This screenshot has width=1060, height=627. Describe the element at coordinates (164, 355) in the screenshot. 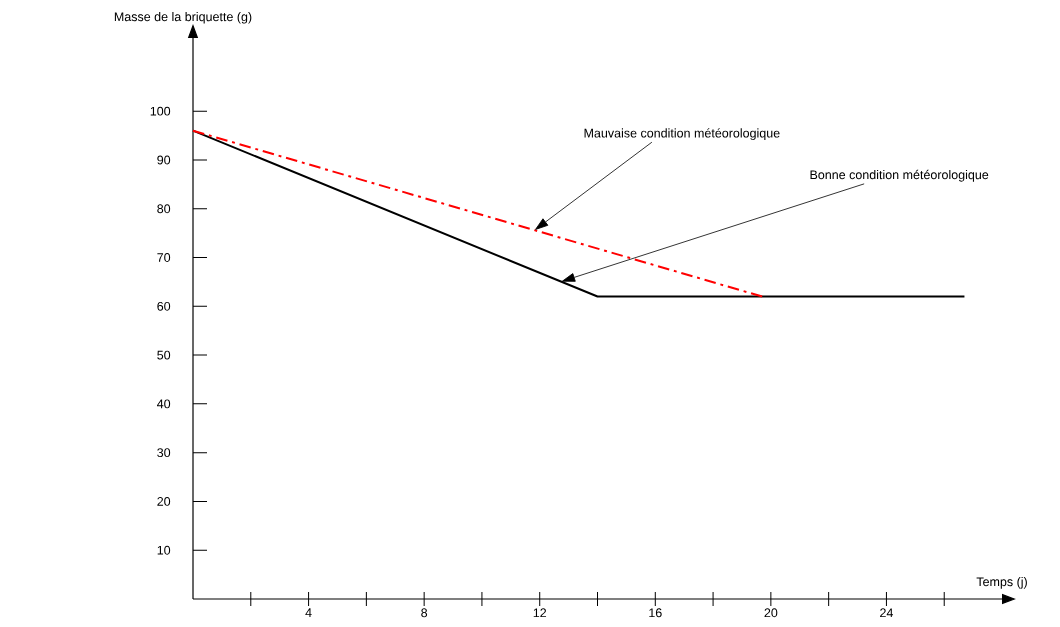

I see `y-tick-label: 50` at that location.